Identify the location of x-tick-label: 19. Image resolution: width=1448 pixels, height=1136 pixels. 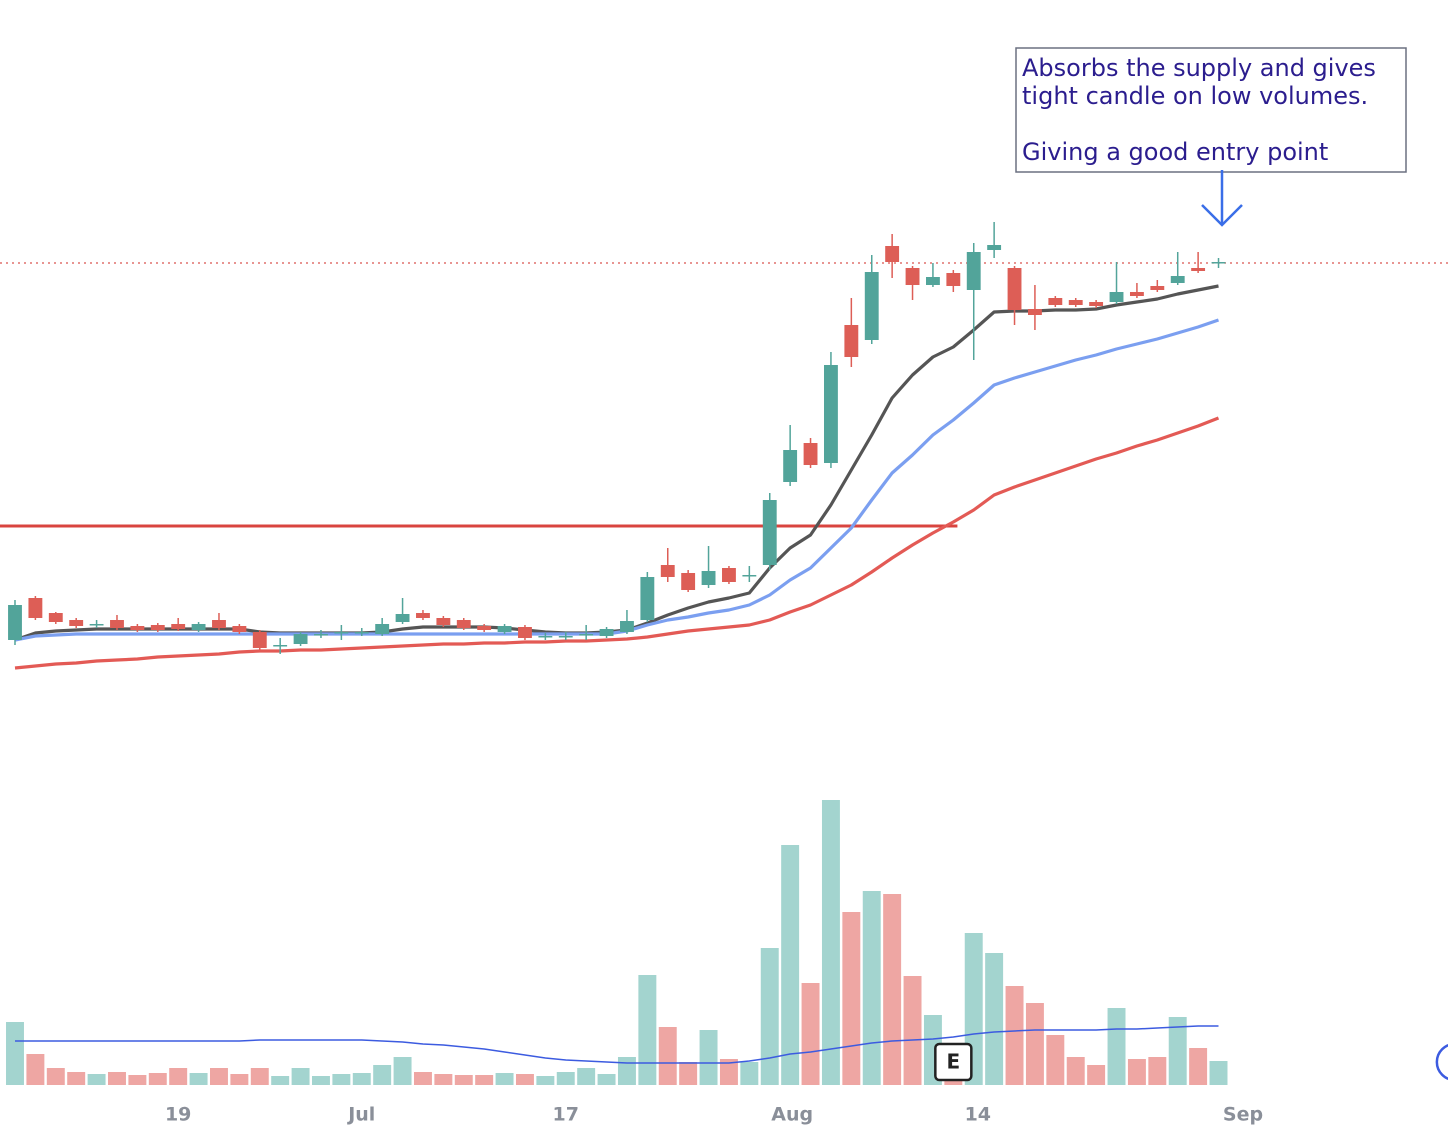
(178, 1115).